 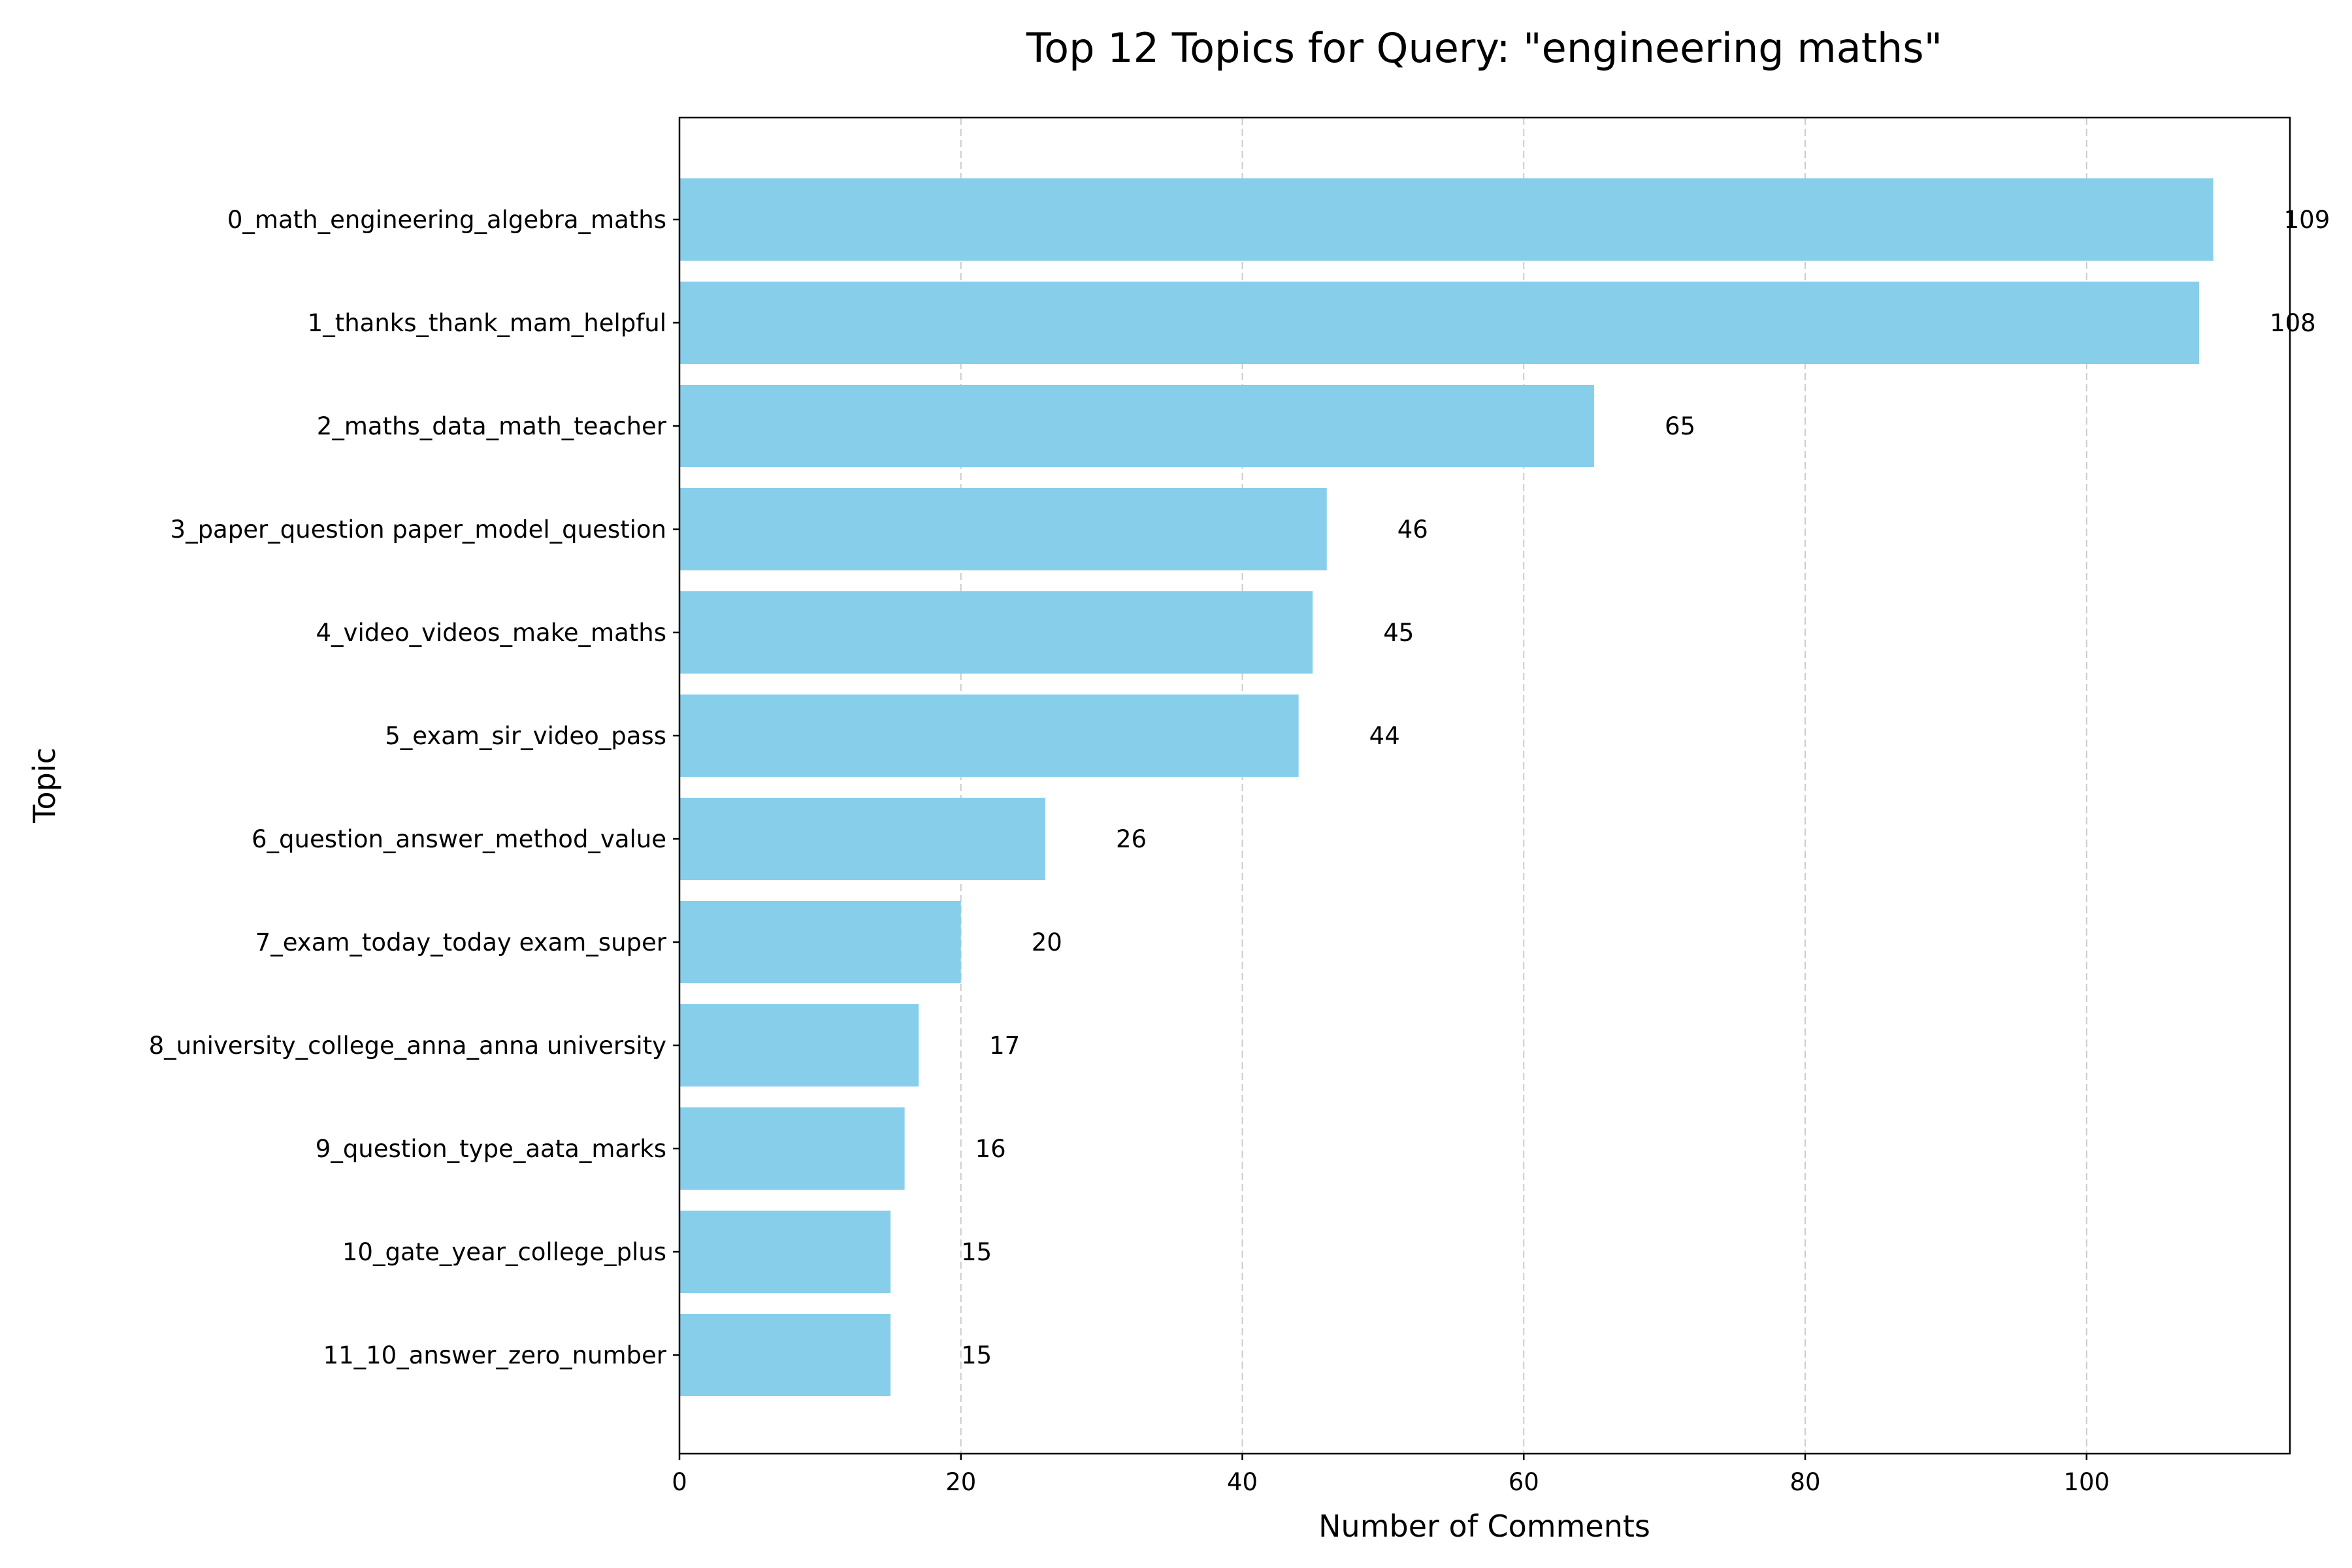 What do you see at coordinates (1131, 839) in the screenshot?
I see `data-label-6: 26` at bounding box center [1131, 839].